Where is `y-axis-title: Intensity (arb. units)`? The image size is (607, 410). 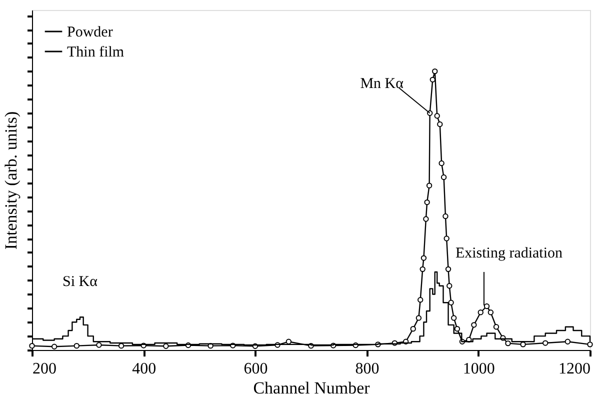 y-axis-title: Intensity (arb. units) is located at coordinates (11, 180).